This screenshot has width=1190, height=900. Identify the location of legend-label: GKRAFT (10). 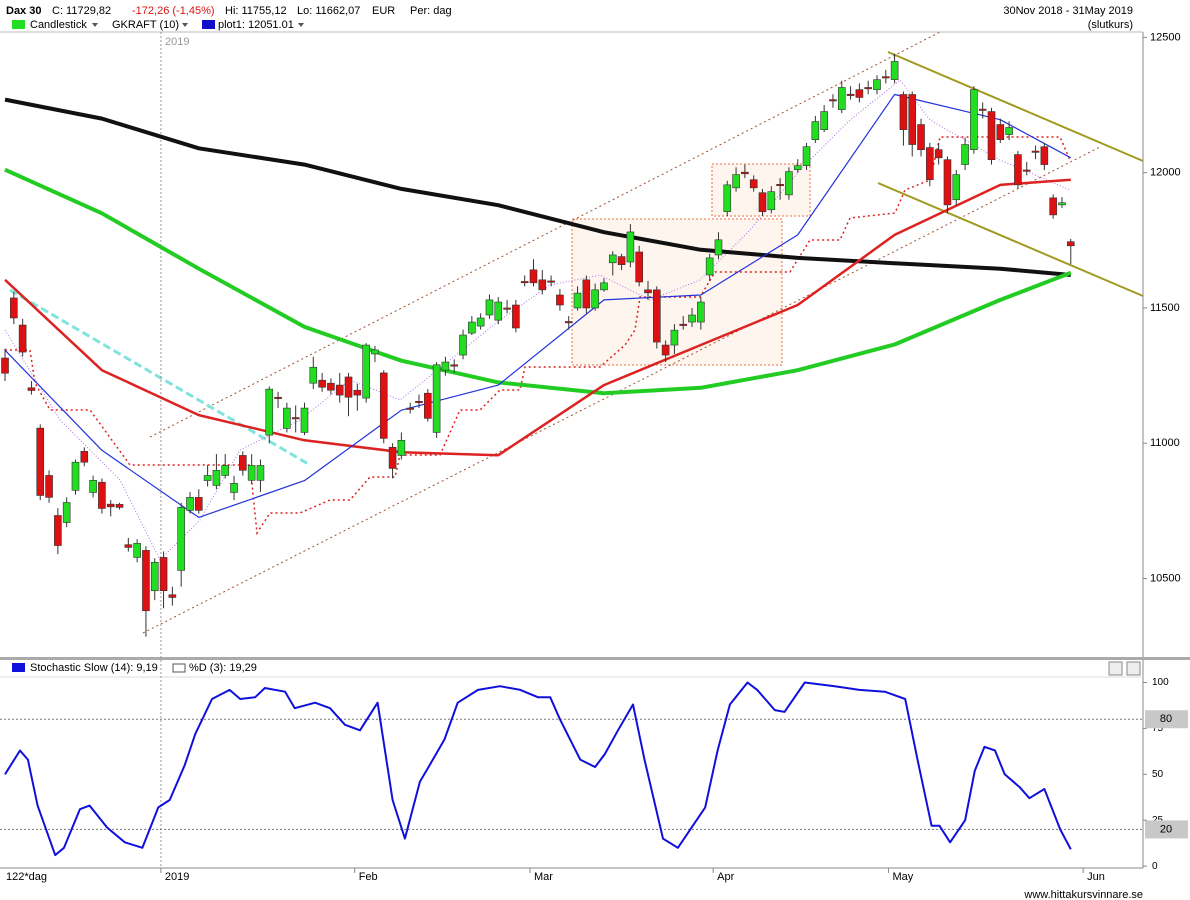
(145, 25).